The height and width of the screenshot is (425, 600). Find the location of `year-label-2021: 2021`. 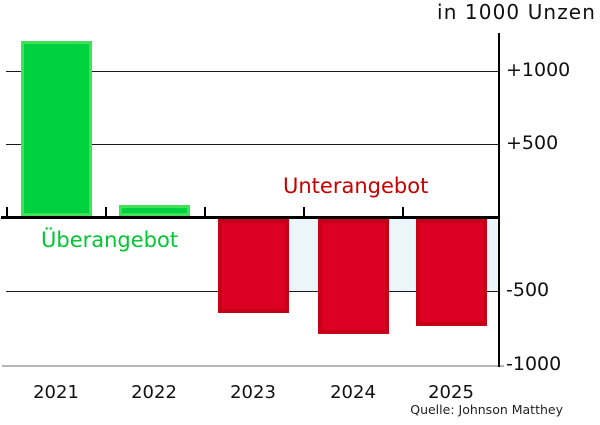

year-label-2021: 2021 is located at coordinates (56, 392).